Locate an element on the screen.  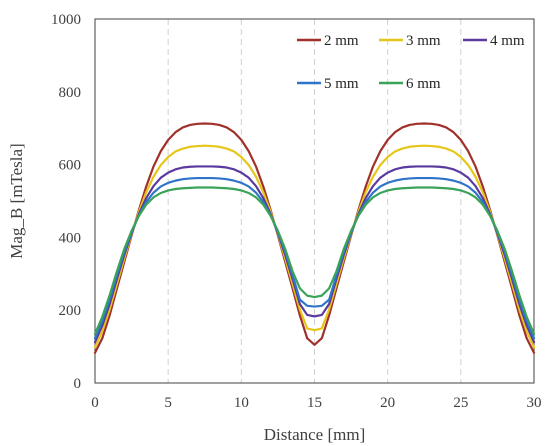
legend-item: 6 mm is located at coordinates (410, 84).